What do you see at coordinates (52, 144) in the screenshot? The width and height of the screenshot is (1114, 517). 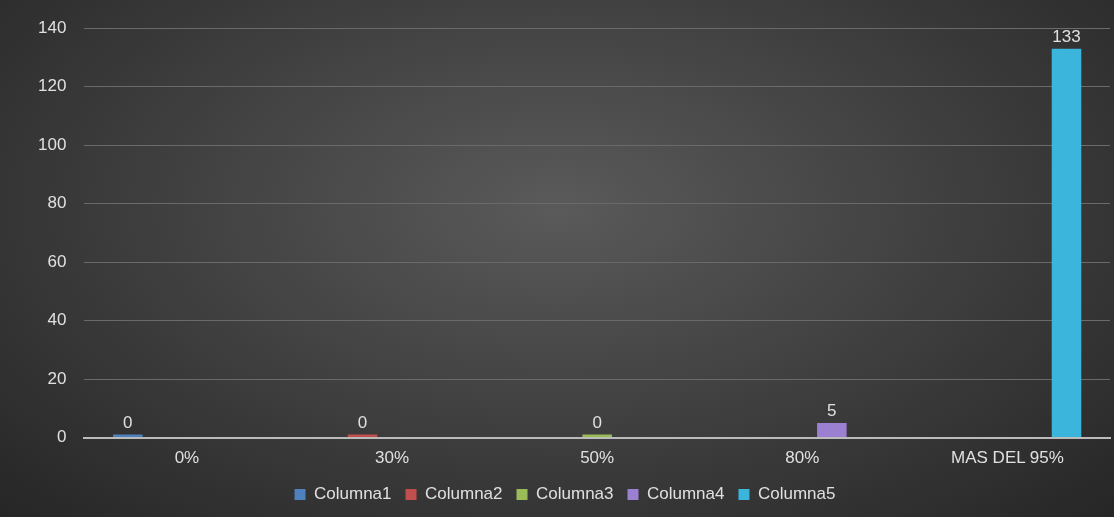 I see `y-tick-label: 100` at bounding box center [52, 144].